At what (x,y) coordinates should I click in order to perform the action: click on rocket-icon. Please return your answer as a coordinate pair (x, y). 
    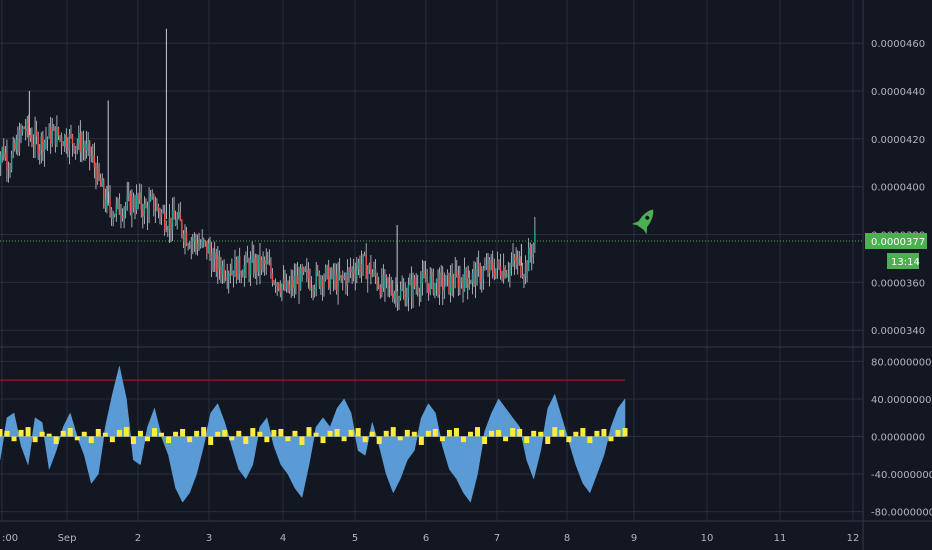
    Looking at the image, I should click on (646, 219).